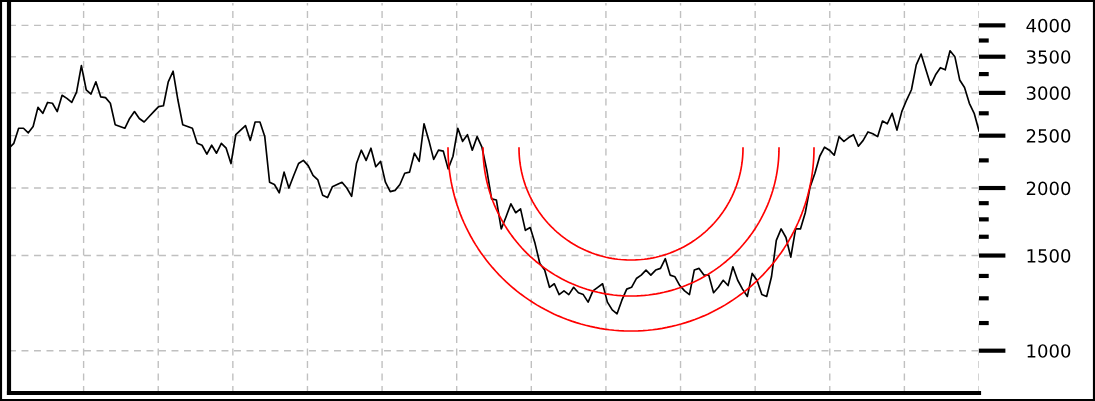 Image resolution: width=1095 pixels, height=401 pixels. I want to click on y-tick-label: 2000, so click(1048, 188).